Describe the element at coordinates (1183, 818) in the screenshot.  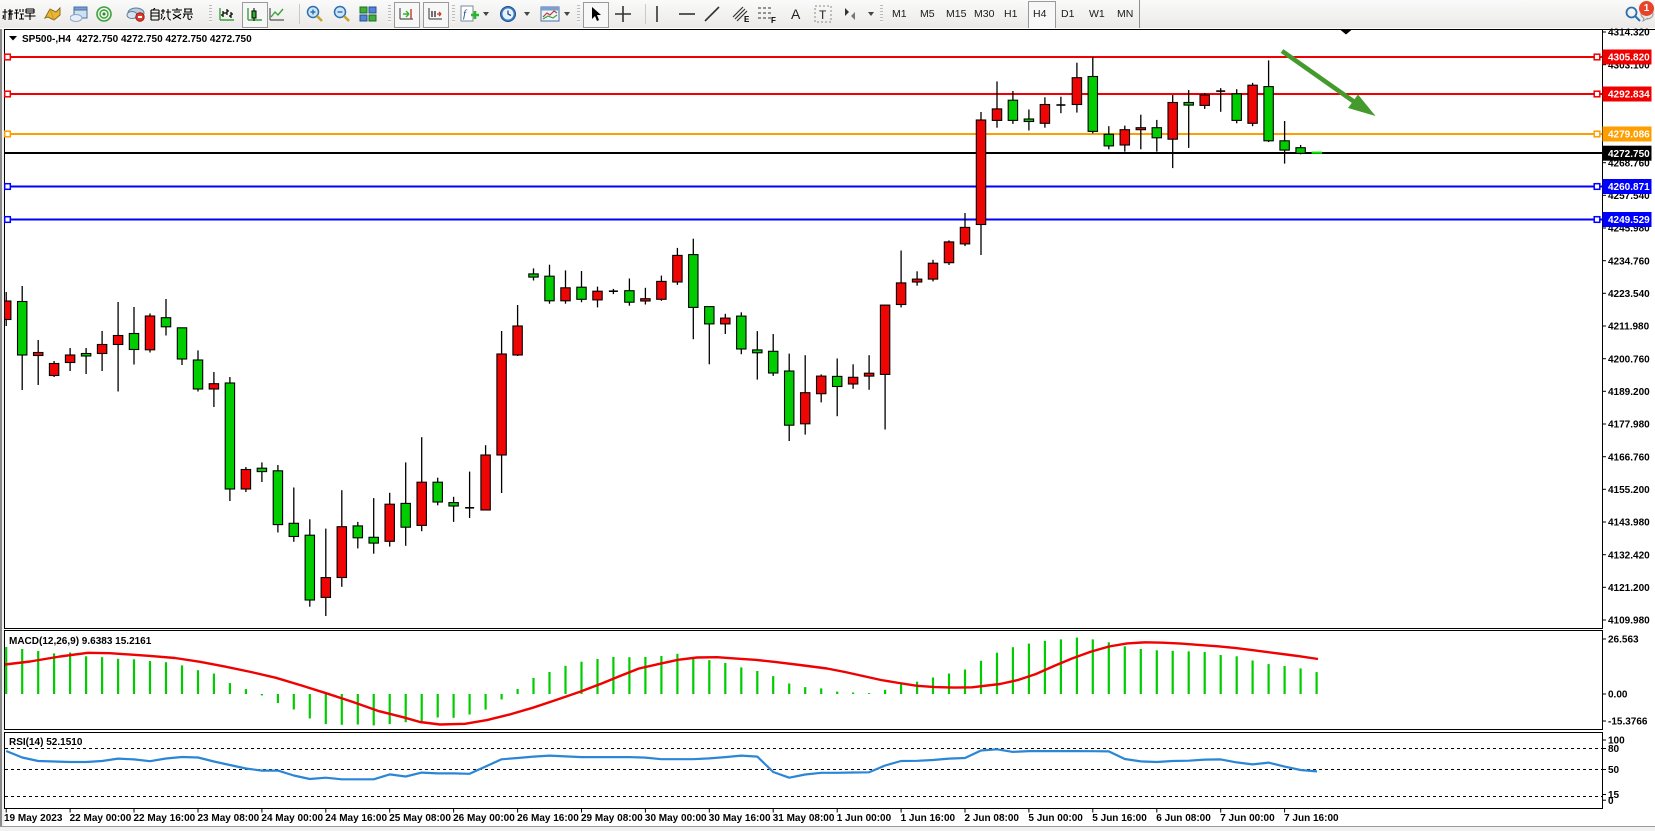
I see `svg-text: 6 Jun 08:00` at that location.